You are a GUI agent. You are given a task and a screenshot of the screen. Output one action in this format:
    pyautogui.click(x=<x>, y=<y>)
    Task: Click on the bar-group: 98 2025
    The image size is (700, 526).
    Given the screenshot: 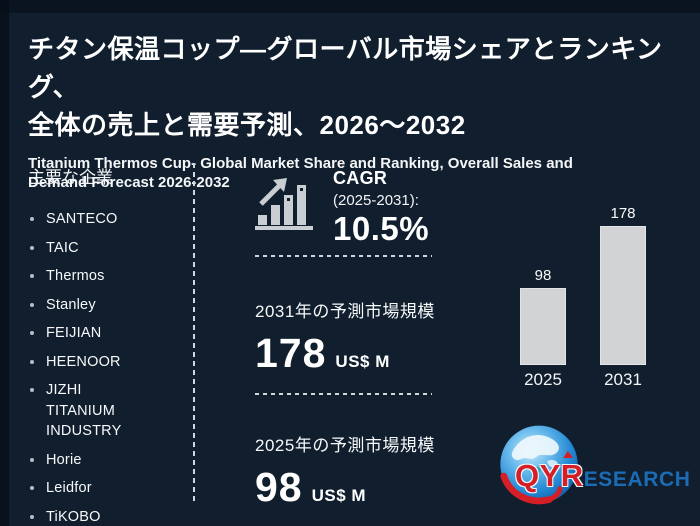 What is the action you would take?
    pyautogui.click(x=543, y=328)
    